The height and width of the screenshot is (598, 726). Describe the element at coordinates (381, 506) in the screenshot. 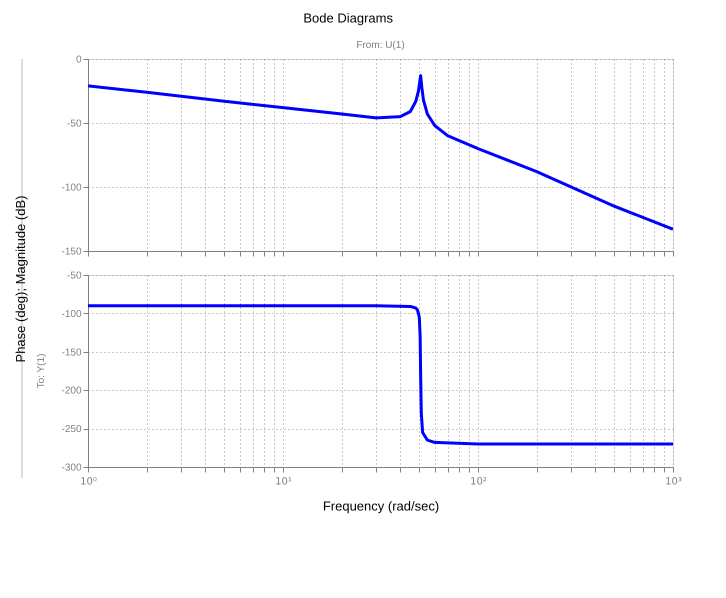

I see `x-axis-title: Frequency (rad/sec)` at that location.